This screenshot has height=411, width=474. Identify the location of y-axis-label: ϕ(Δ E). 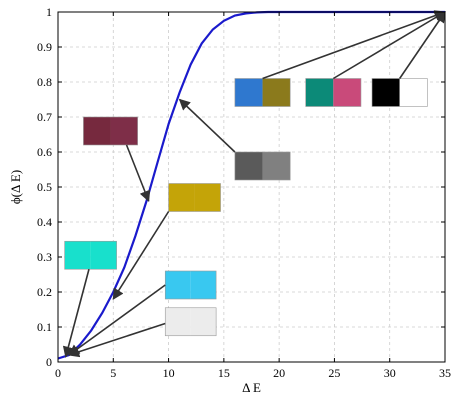
(15, 187).